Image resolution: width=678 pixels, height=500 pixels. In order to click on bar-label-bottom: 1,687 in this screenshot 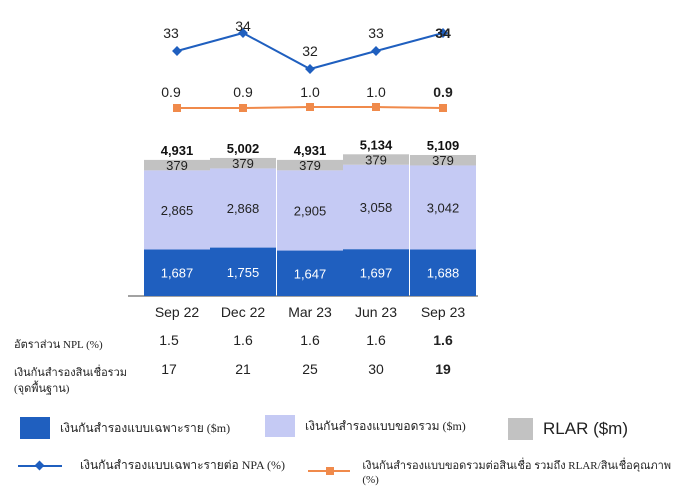, I will do `click(177, 273)`.